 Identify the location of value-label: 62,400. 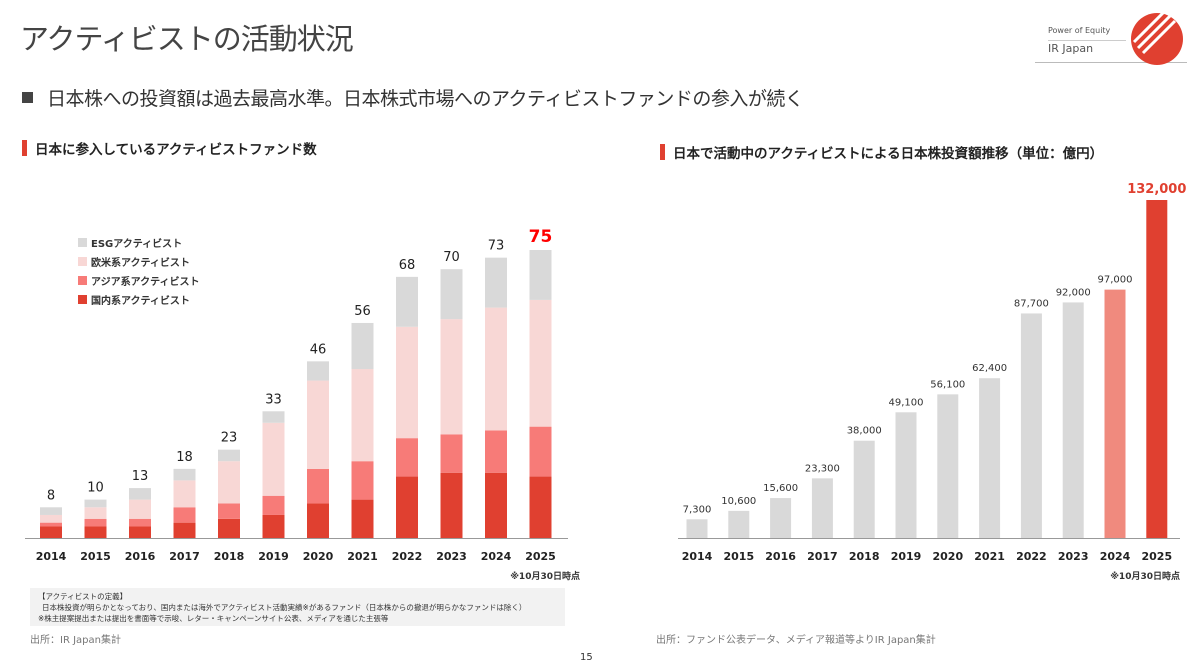
(989, 368).